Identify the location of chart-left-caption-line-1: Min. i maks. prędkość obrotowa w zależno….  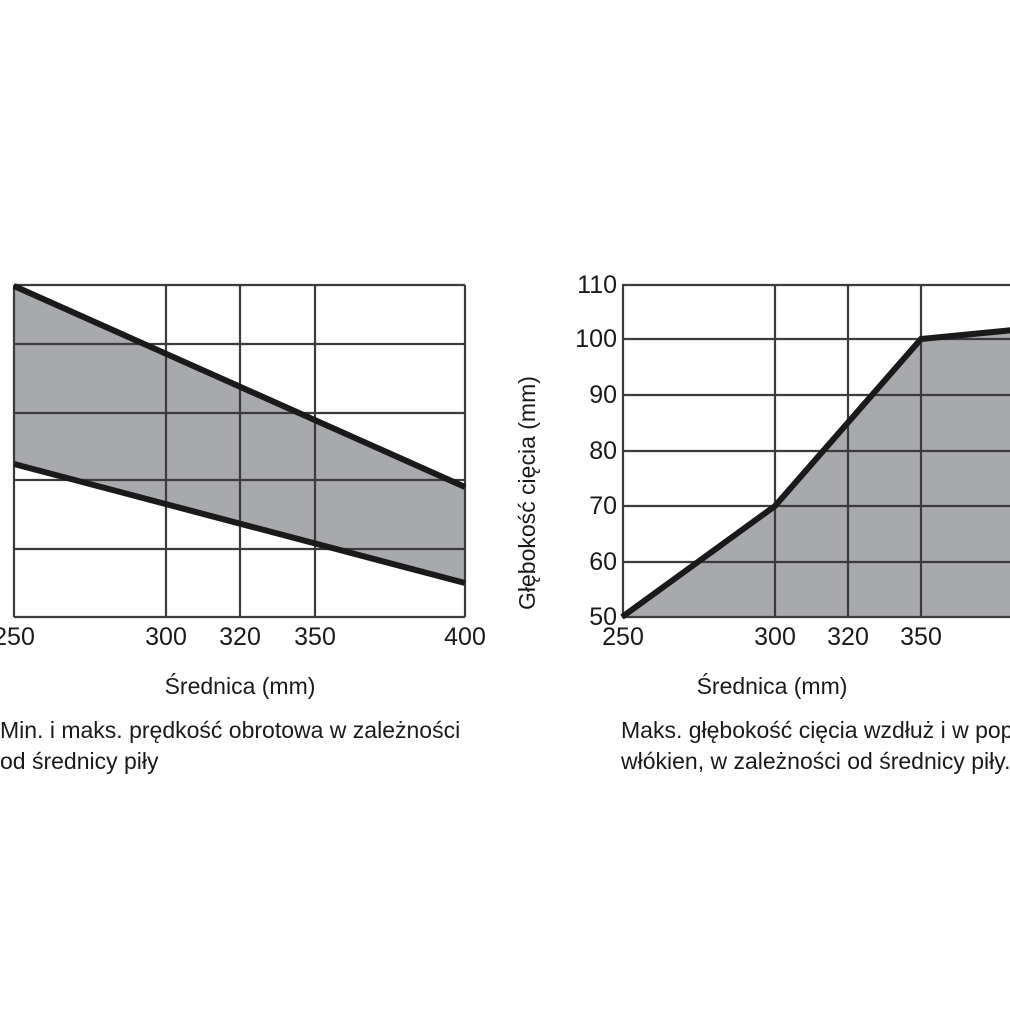
(230, 730).